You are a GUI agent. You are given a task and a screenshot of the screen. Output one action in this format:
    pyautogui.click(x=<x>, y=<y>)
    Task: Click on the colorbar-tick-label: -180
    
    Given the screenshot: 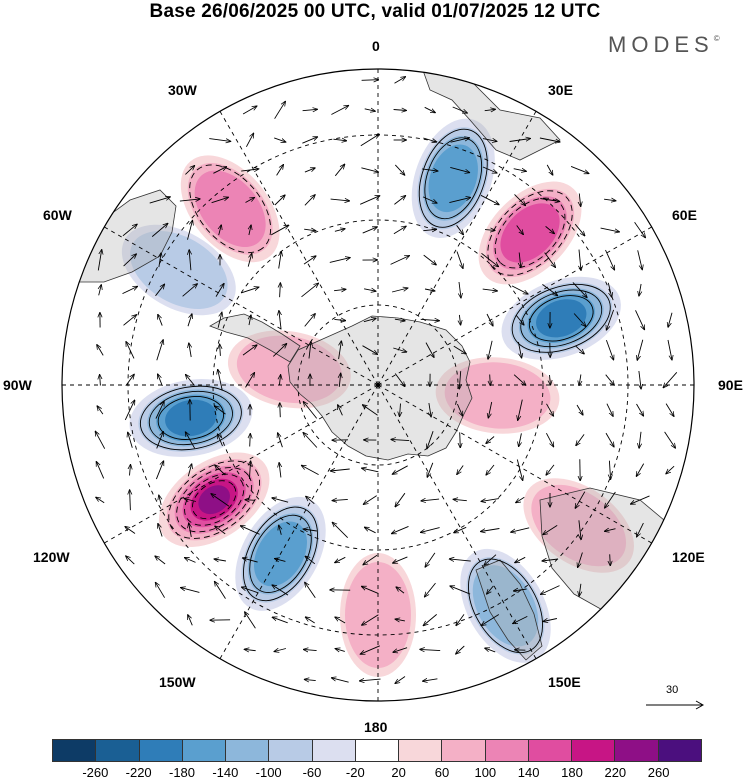 What is the action you would take?
    pyautogui.click(x=182, y=772)
    